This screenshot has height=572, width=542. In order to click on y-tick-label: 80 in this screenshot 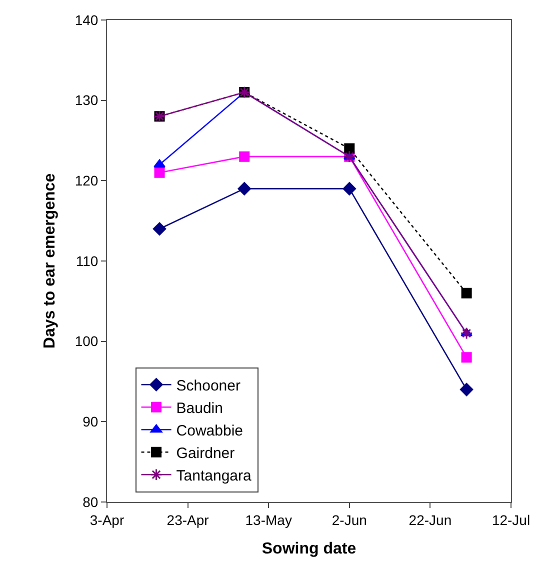, I will do `click(90, 502)`.